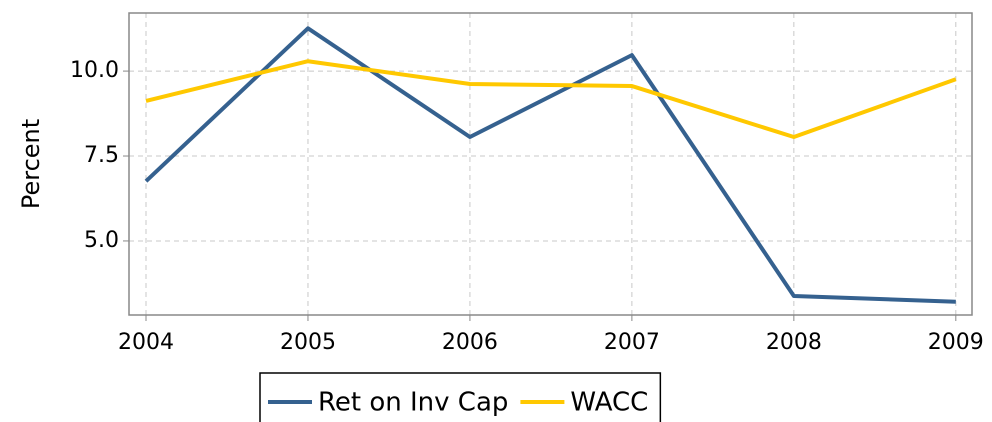 The image size is (992, 422). Describe the element at coordinates (101, 155) in the screenshot. I see `y-tick-label: 7.5` at that location.